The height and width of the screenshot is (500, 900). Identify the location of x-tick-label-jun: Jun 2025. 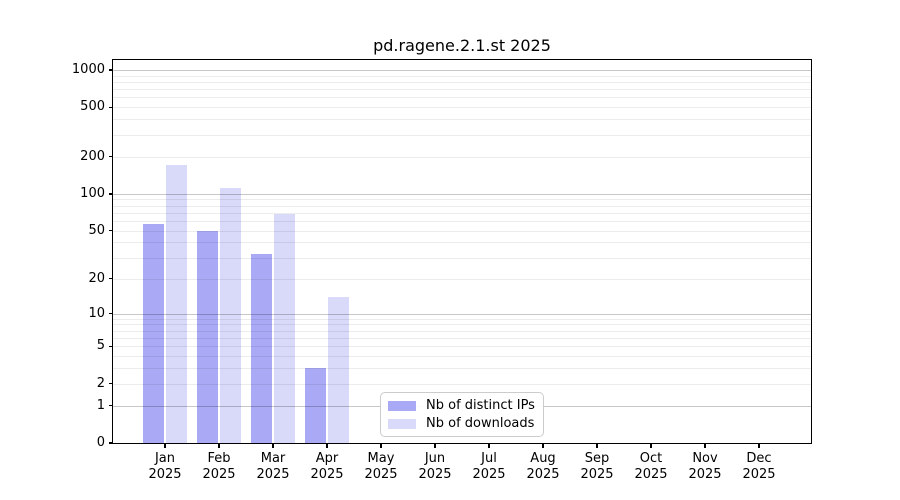
(435, 466).